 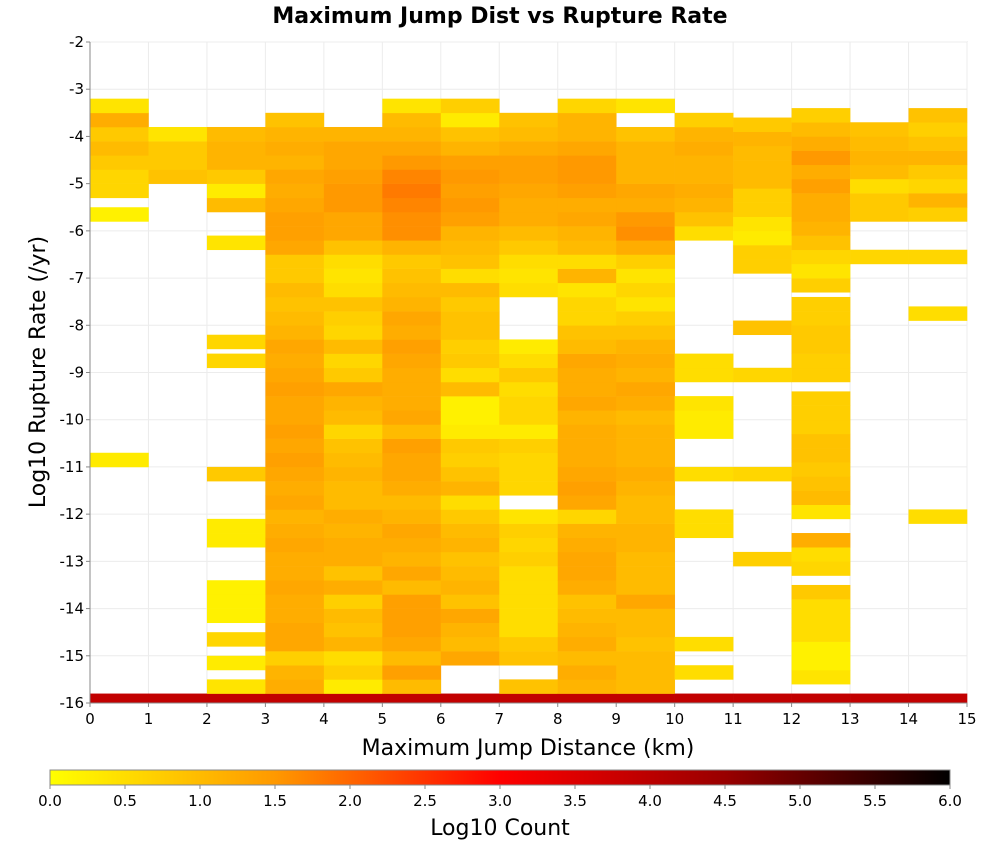 What do you see at coordinates (324, 719) in the screenshot?
I see `x-tick-label: 4` at bounding box center [324, 719].